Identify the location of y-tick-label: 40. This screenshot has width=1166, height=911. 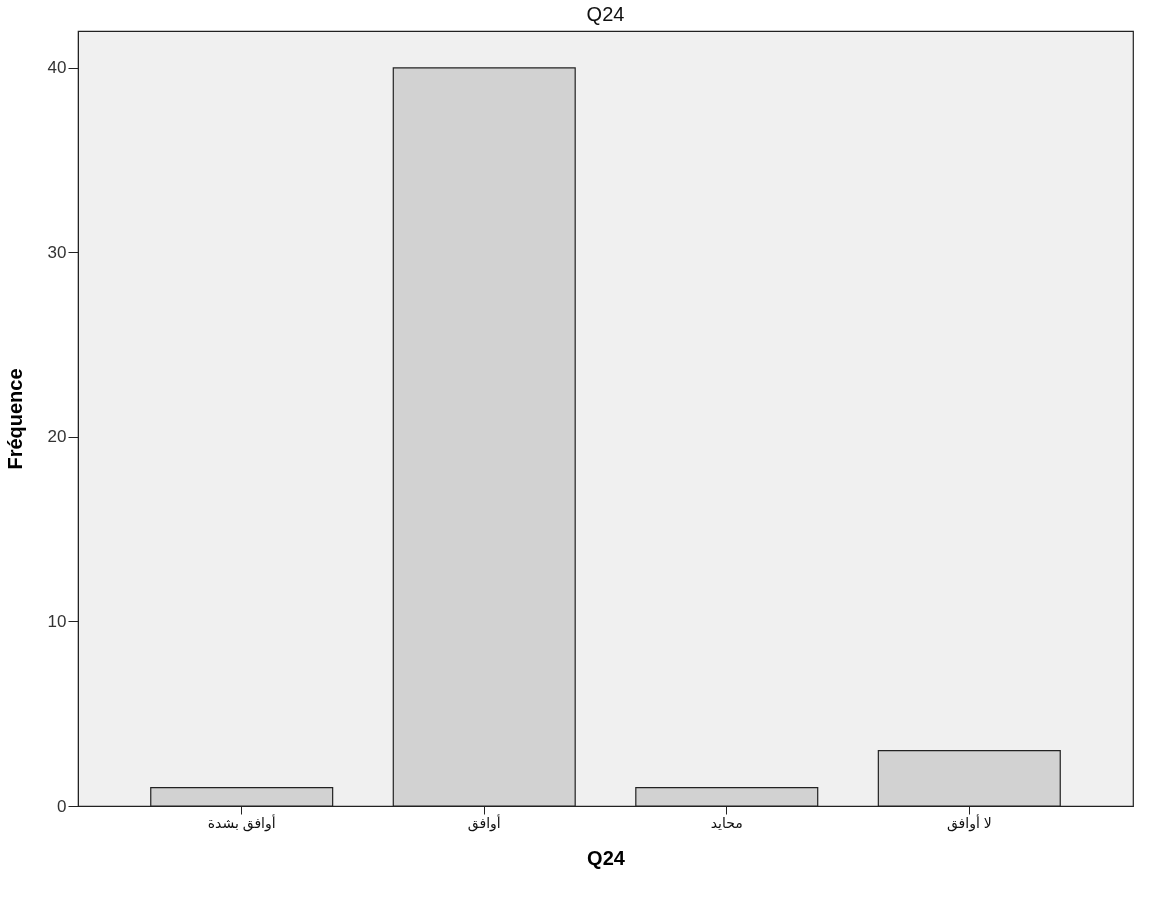
(57, 68).